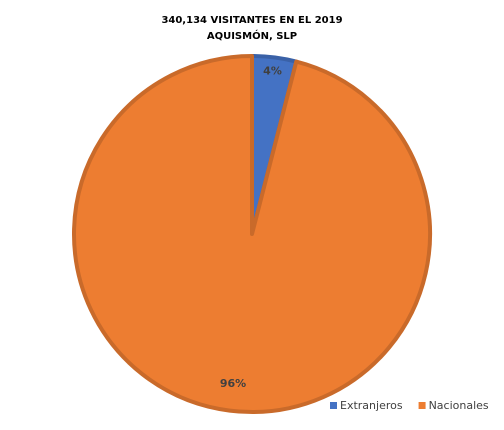 The height and width of the screenshot is (430, 504). I want to click on data-label: 4%, so click(272, 71).